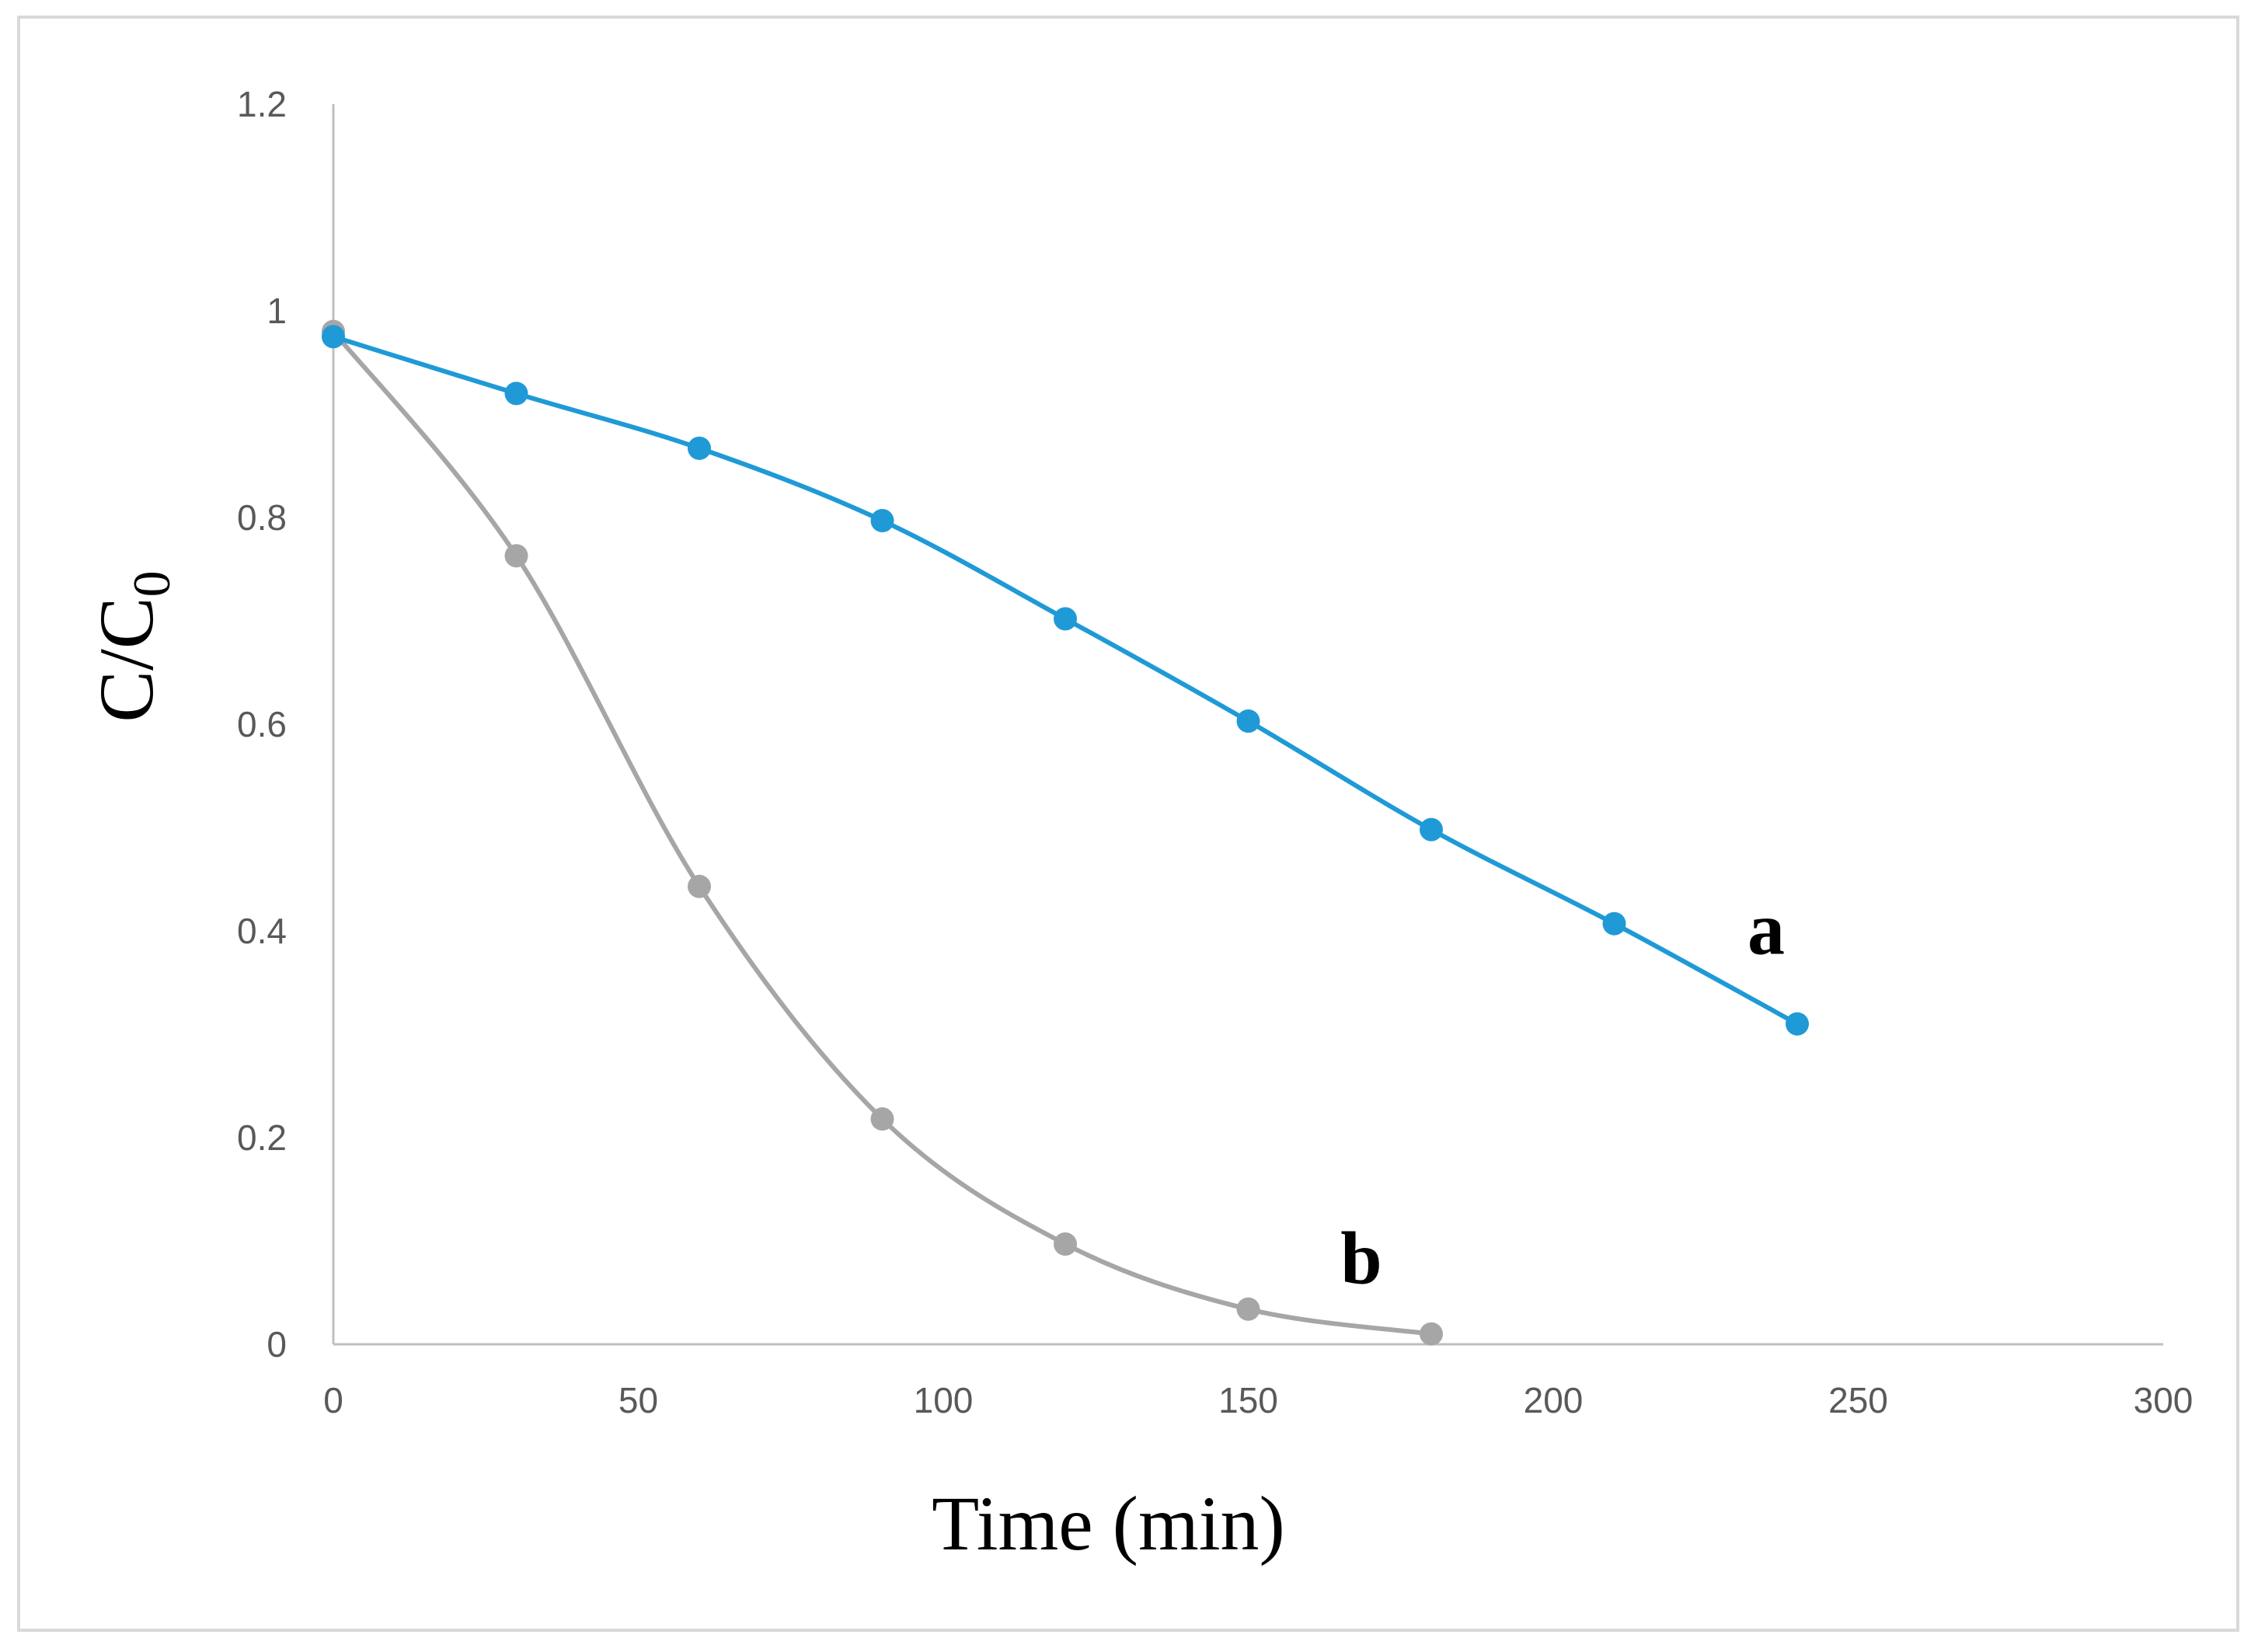 This screenshot has height=1652, width=2258. I want to click on y-tick-label: 1, so click(277, 311).